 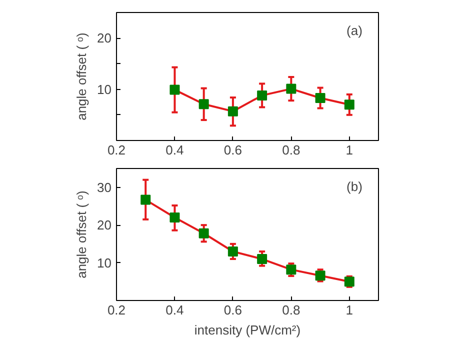 What do you see at coordinates (104, 187) in the screenshot?
I see `y-tick-label: 30` at bounding box center [104, 187].